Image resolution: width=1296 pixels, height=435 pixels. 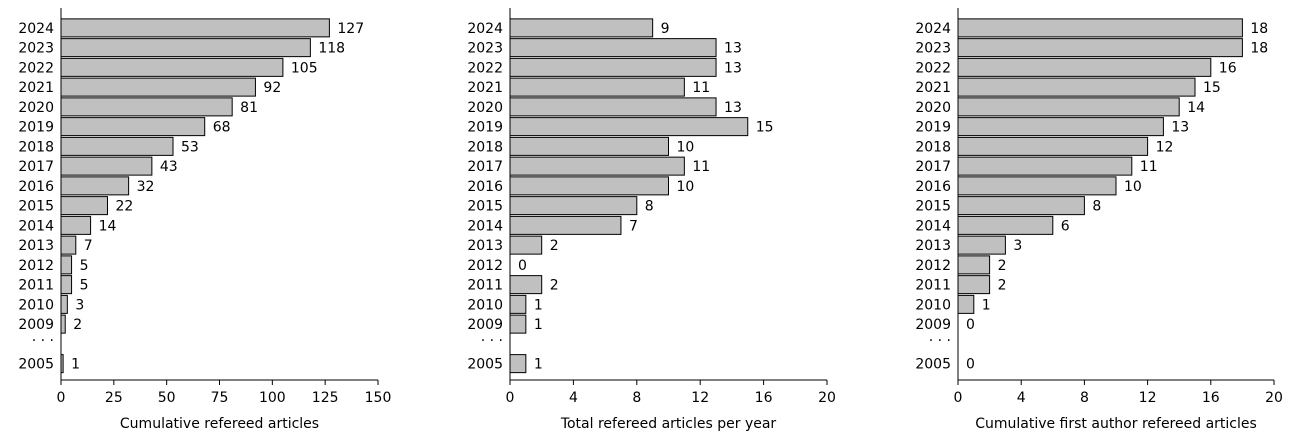 What do you see at coordinates (167, 398) in the screenshot?
I see `x-tick-label: 50` at bounding box center [167, 398].